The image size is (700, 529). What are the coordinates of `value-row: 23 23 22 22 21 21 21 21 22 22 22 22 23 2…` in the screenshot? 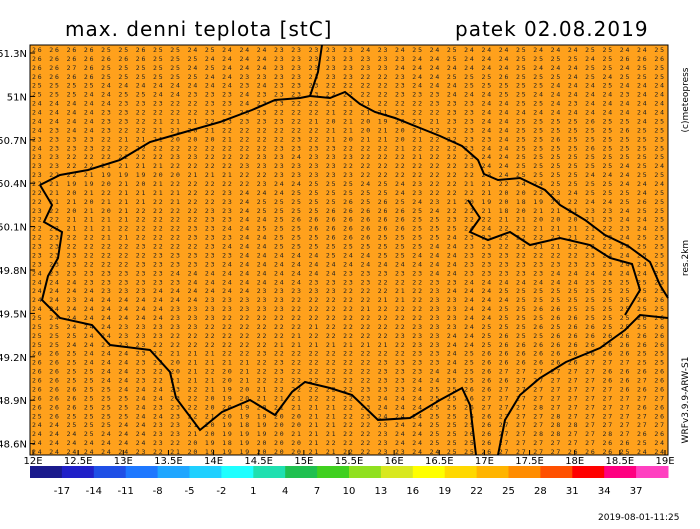 It's located at (348, 166).